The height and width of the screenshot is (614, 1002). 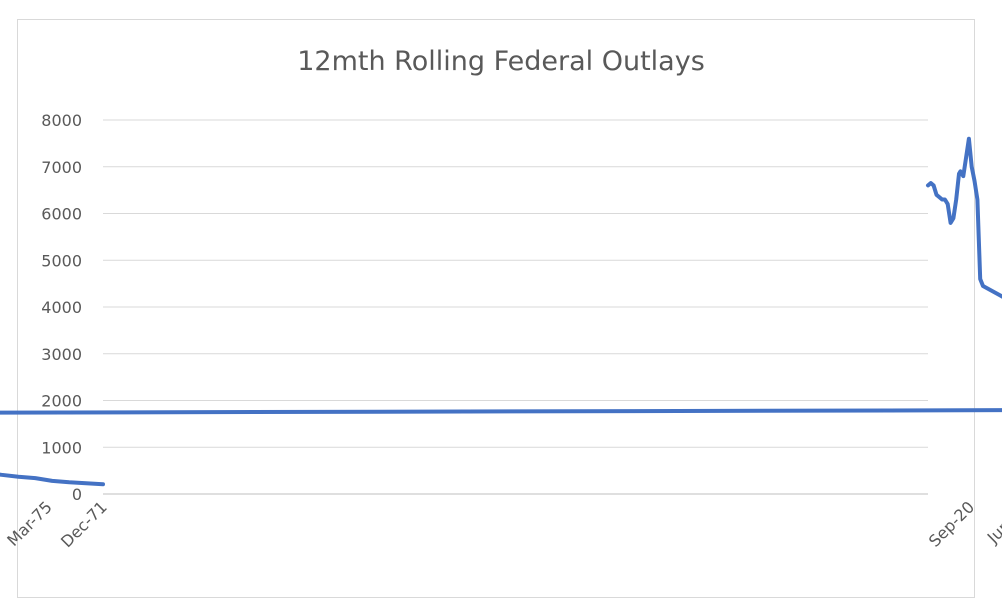 What do you see at coordinates (84, 524) in the screenshot?
I see `x-tick-label: Dec-71` at bounding box center [84, 524].